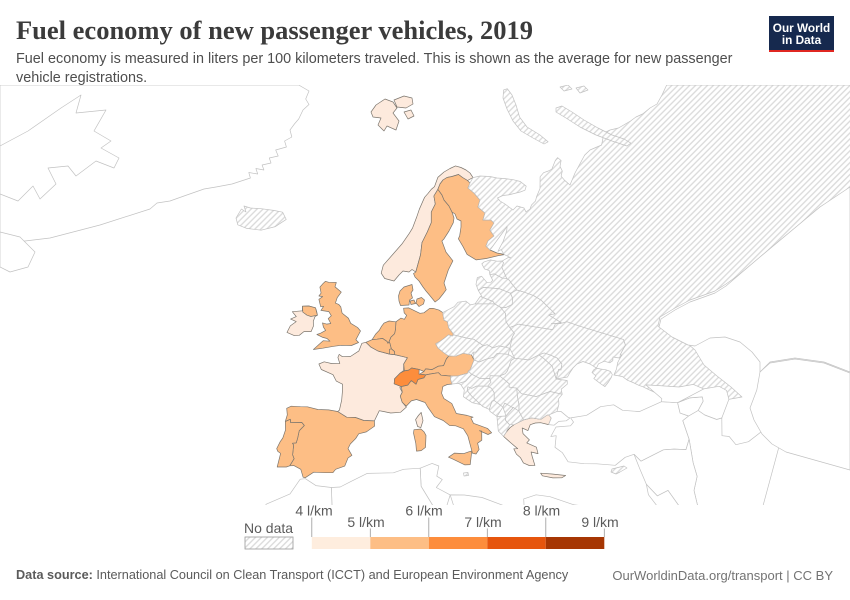  I want to click on svg-text: 6 l/km, so click(423, 511).